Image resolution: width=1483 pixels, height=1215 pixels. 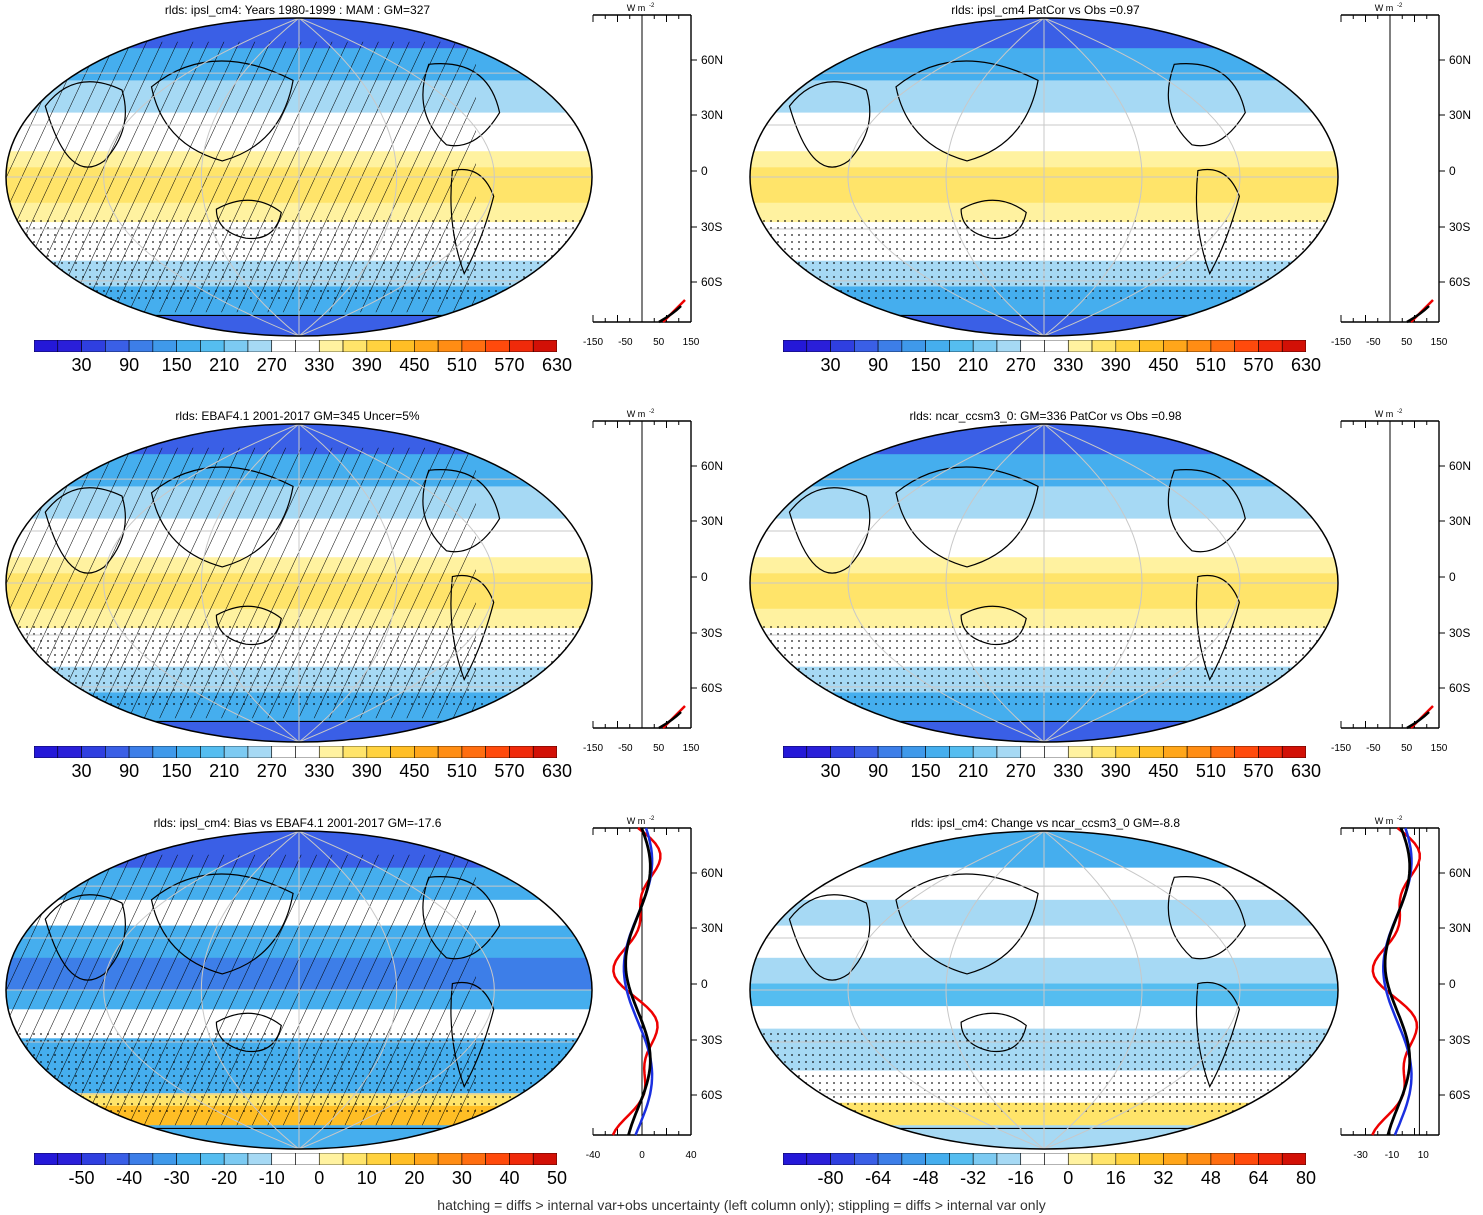 I want to click on colorbar-tick-label: 10, so click(x=366, y=1178).